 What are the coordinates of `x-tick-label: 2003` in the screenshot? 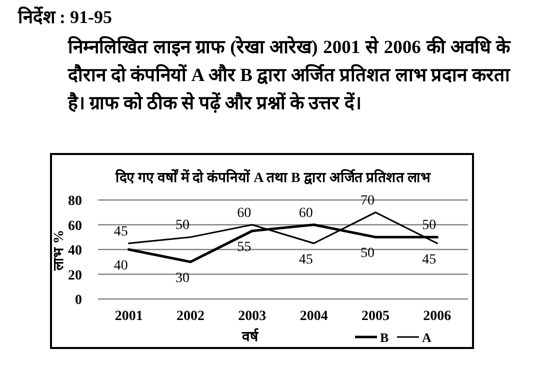 It's located at (252, 316).